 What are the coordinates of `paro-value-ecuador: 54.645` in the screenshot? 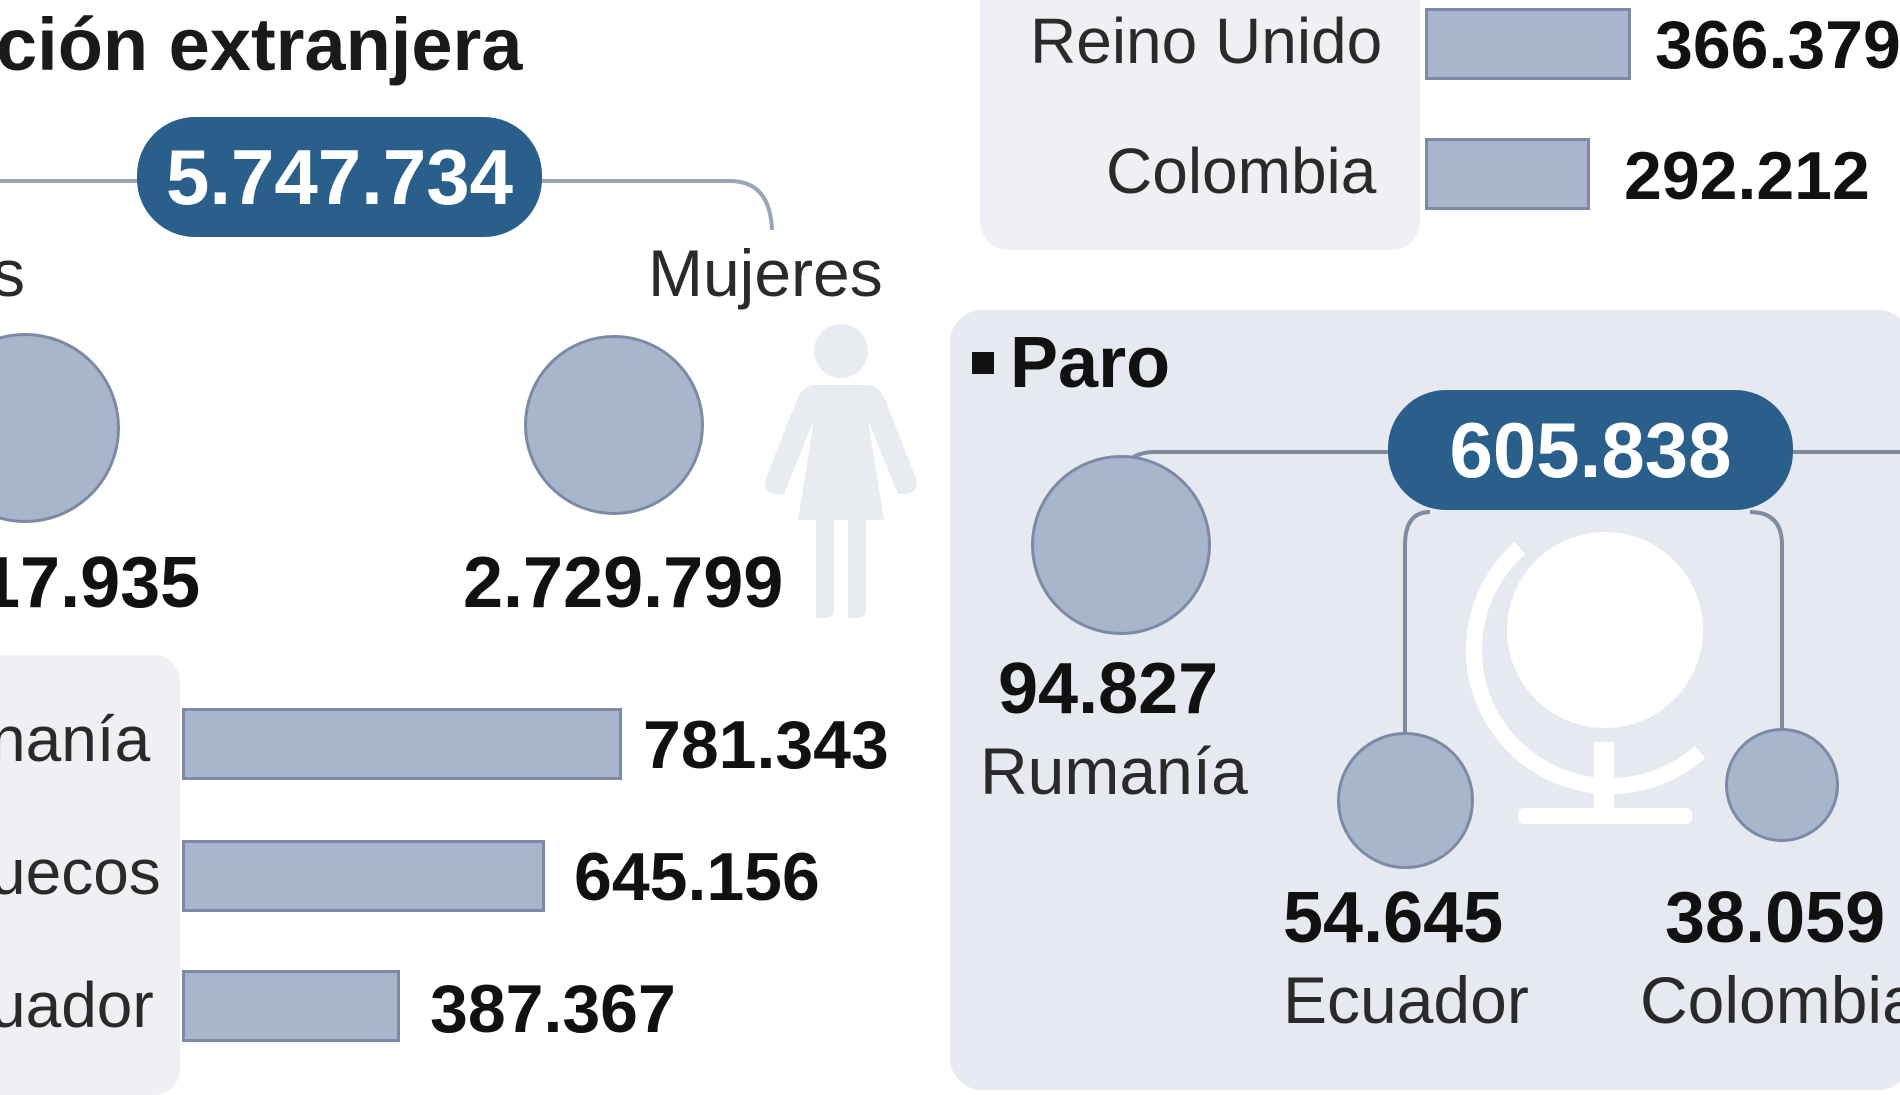 It's located at (1393, 918).